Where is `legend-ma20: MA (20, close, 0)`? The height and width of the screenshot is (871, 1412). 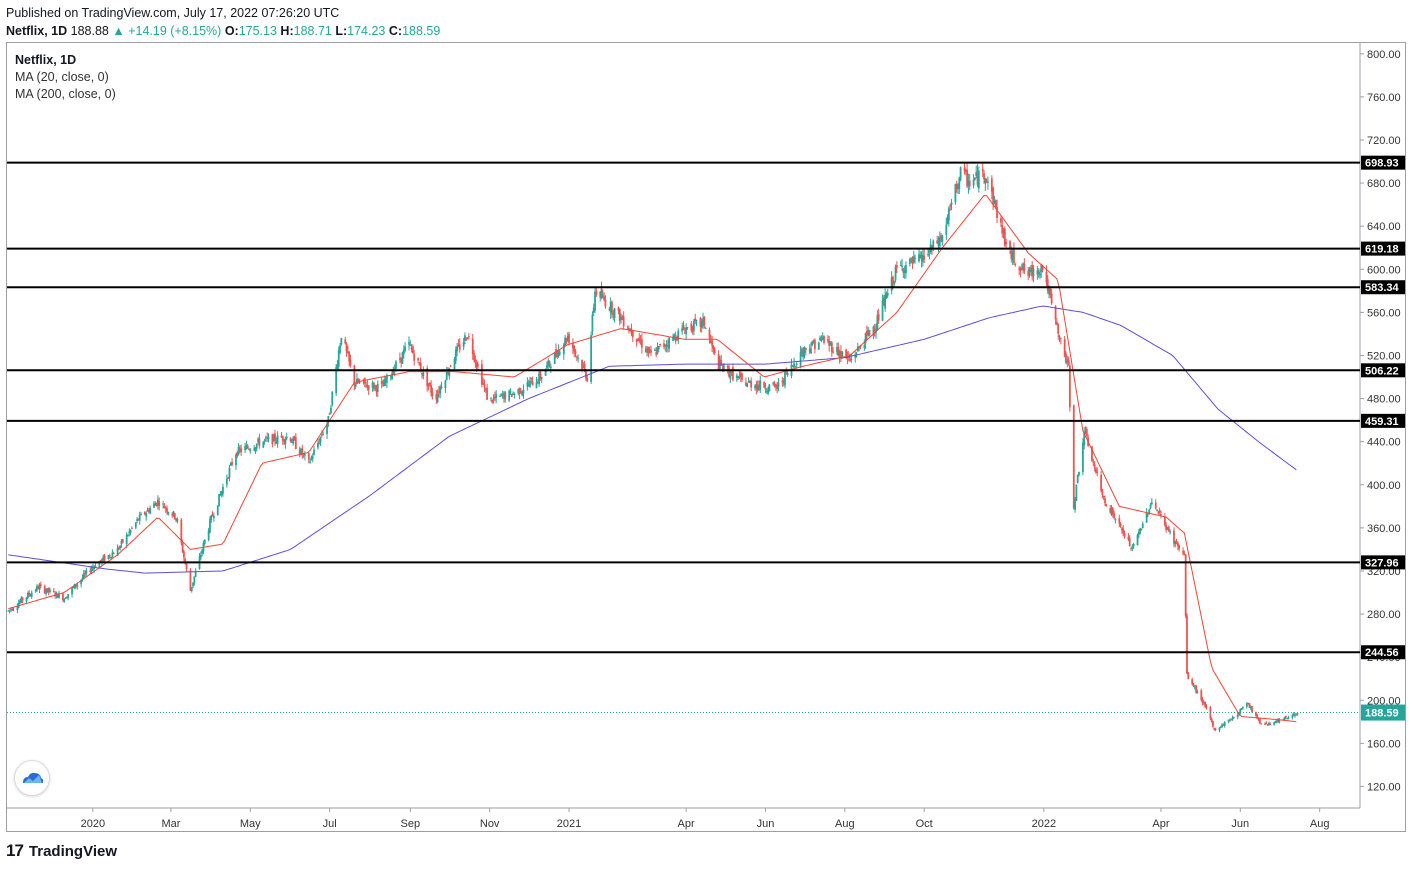 legend-ma20: MA (20, close, 0) is located at coordinates (62, 77).